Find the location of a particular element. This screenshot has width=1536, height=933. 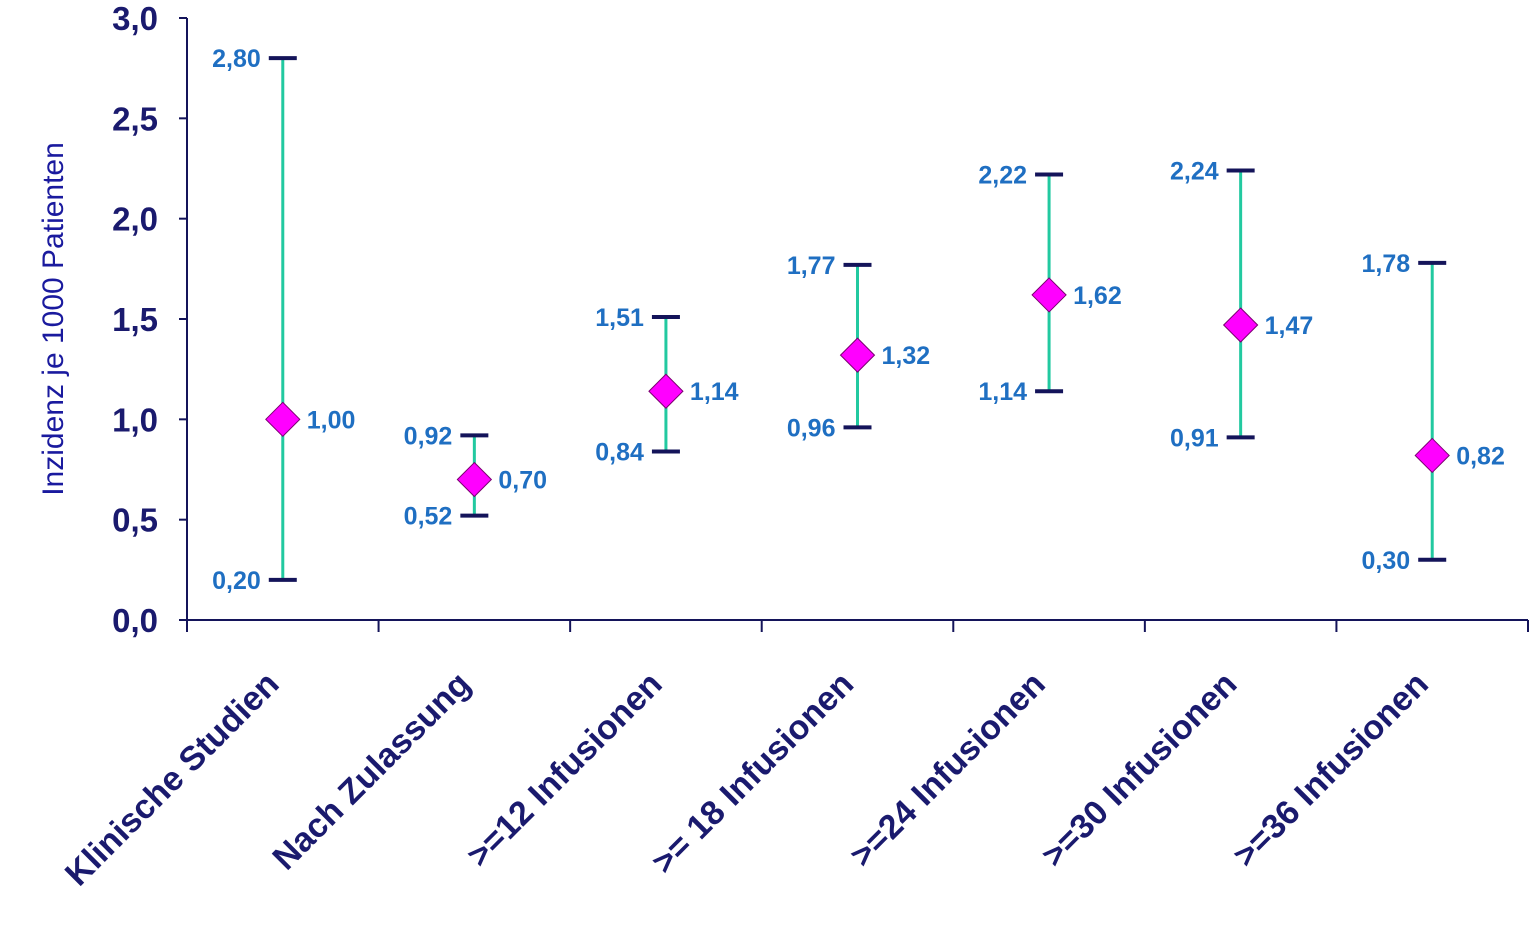

y-tick-label: 3,0 is located at coordinates (135, 18).